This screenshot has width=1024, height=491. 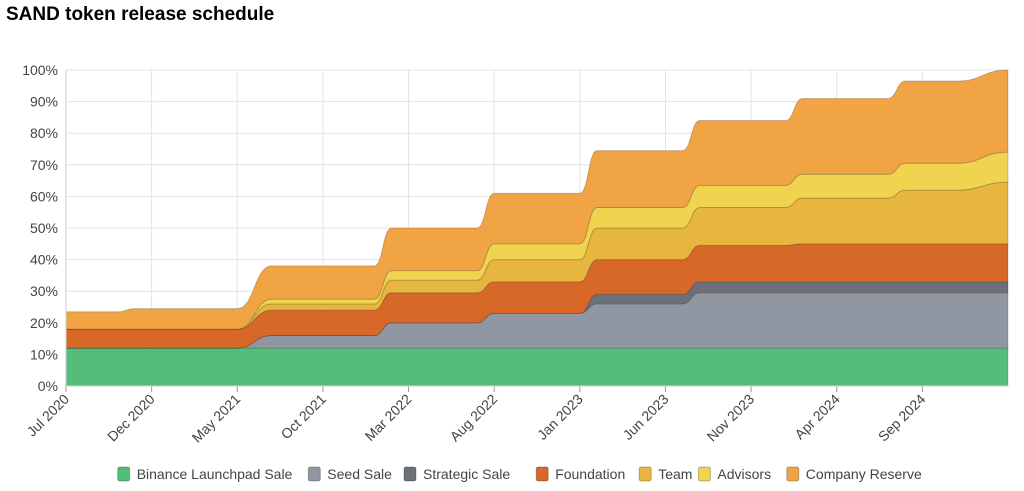 What do you see at coordinates (388, 417) in the screenshot?
I see `x-tick-label: Mar 2022` at bounding box center [388, 417].